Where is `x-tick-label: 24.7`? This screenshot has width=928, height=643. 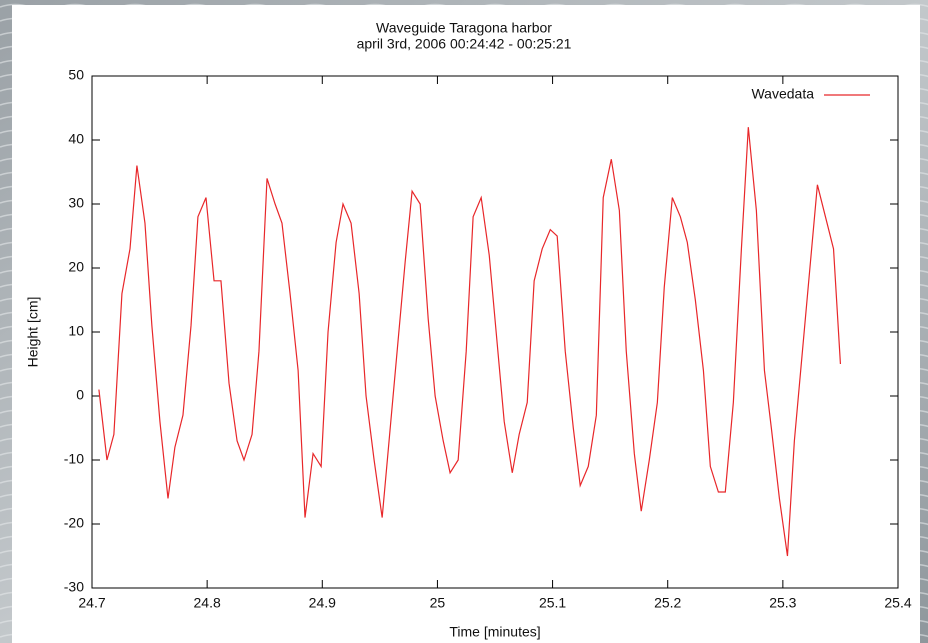 x-tick-label: 24.7 is located at coordinates (91, 603).